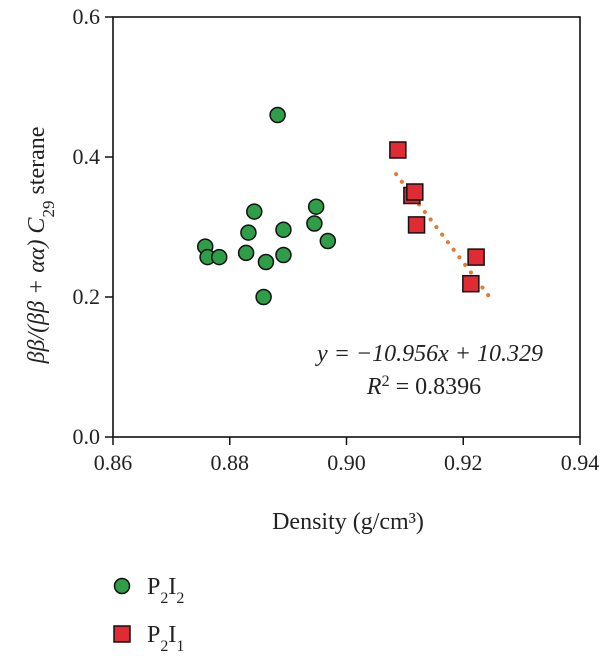 The width and height of the screenshot is (600, 663). Describe the element at coordinates (346, 462) in the screenshot. I see `x-tick-label: 0.90` at that location.